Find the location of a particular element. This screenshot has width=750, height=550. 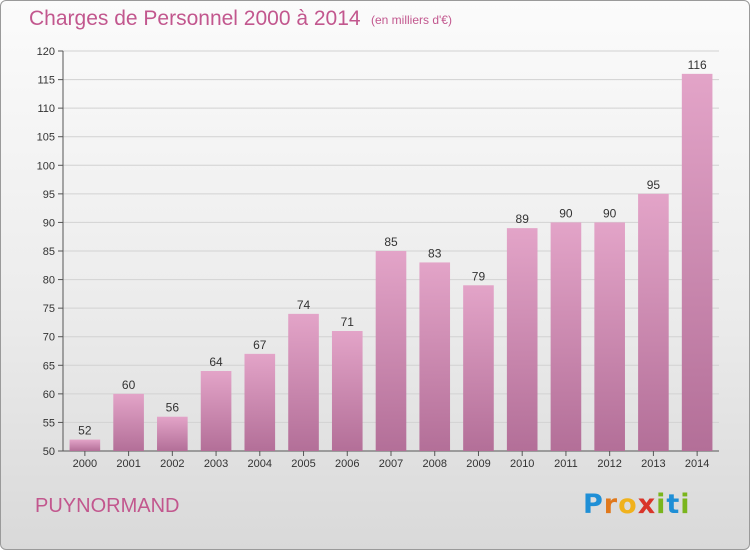

y-tick-label: 100 is located at coordinates (46, 166).